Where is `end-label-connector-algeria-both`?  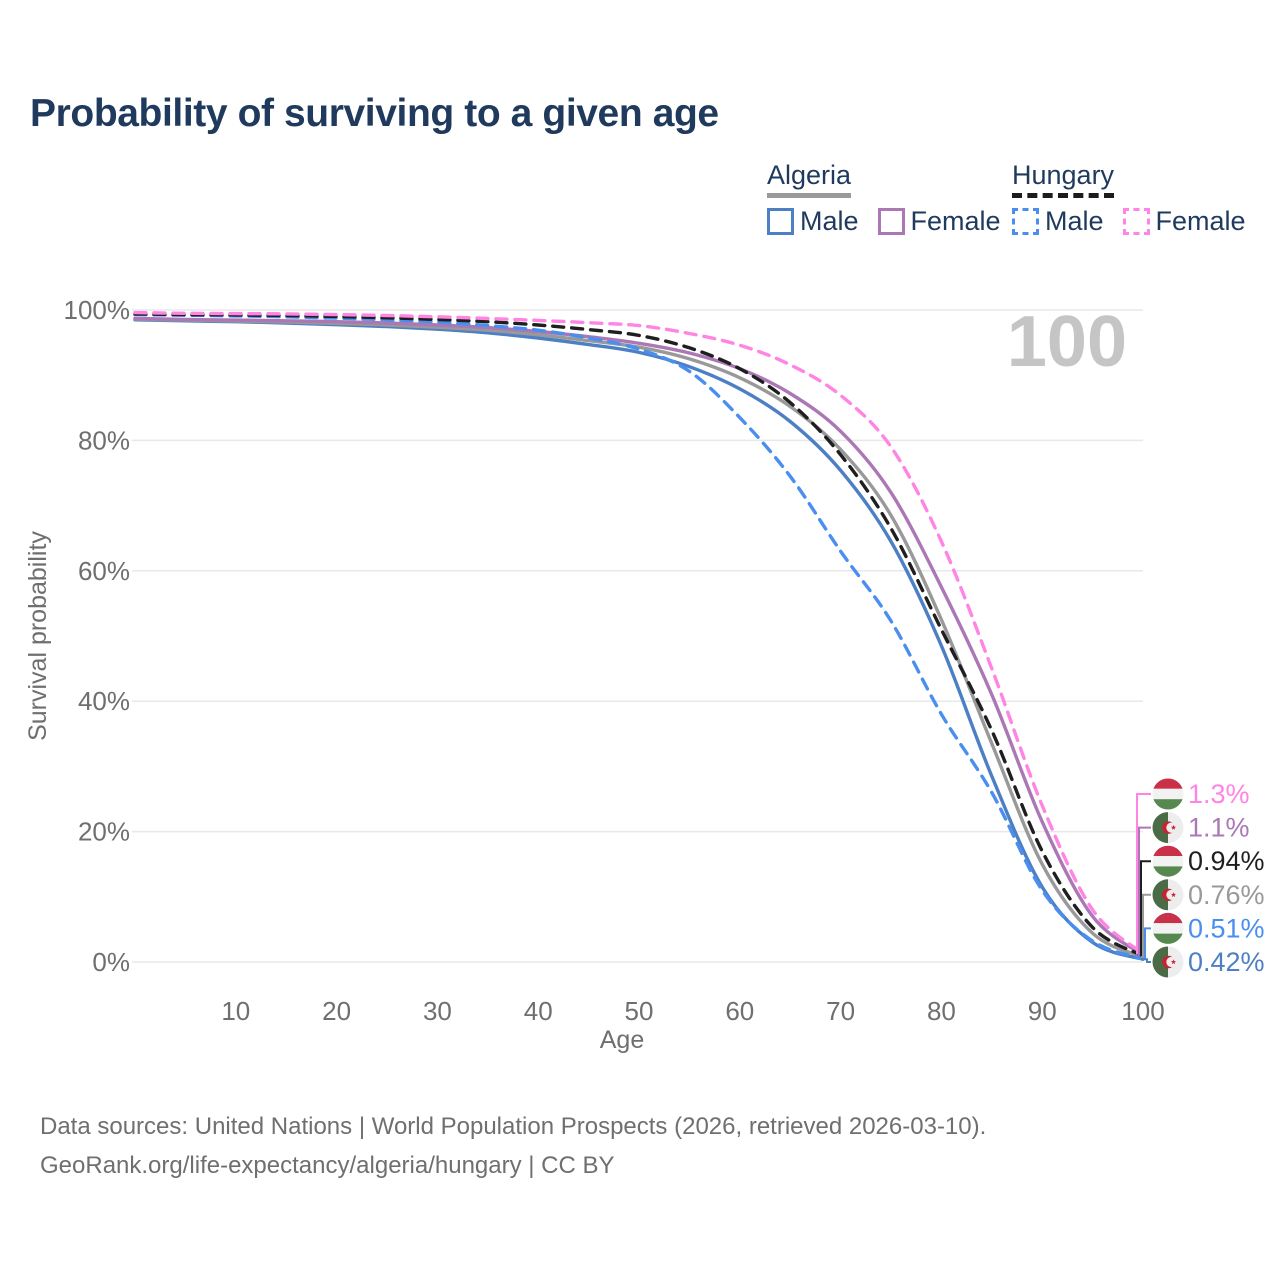
end-label-connector-algeria-both is located at coordinates (1146, 925).